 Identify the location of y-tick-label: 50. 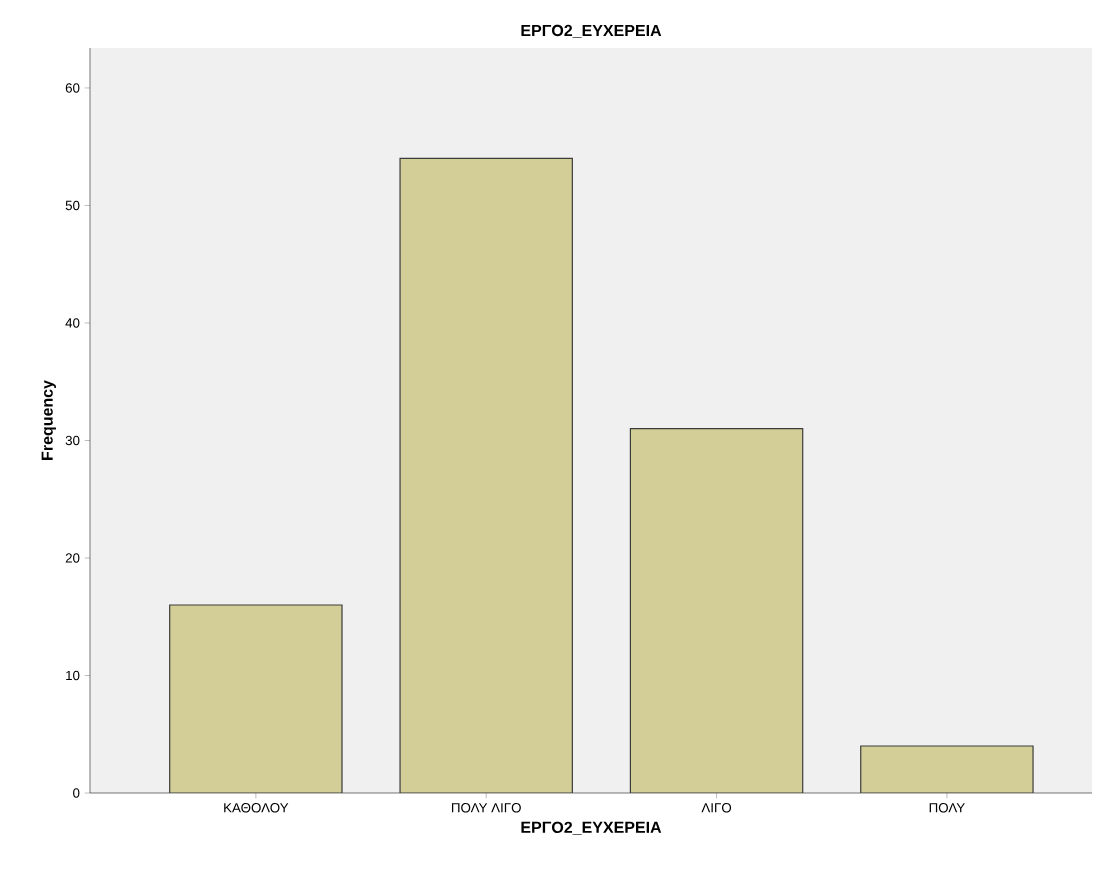
(72, 205).